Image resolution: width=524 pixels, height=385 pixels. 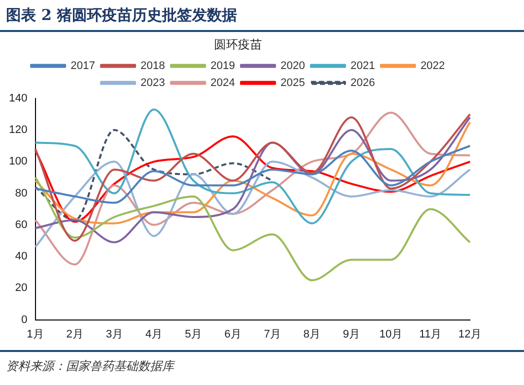 What do you see at coordinates (114, 334) in the screenshot?
I see `x-tick-label: 3月` at bounding box center [114, 334].